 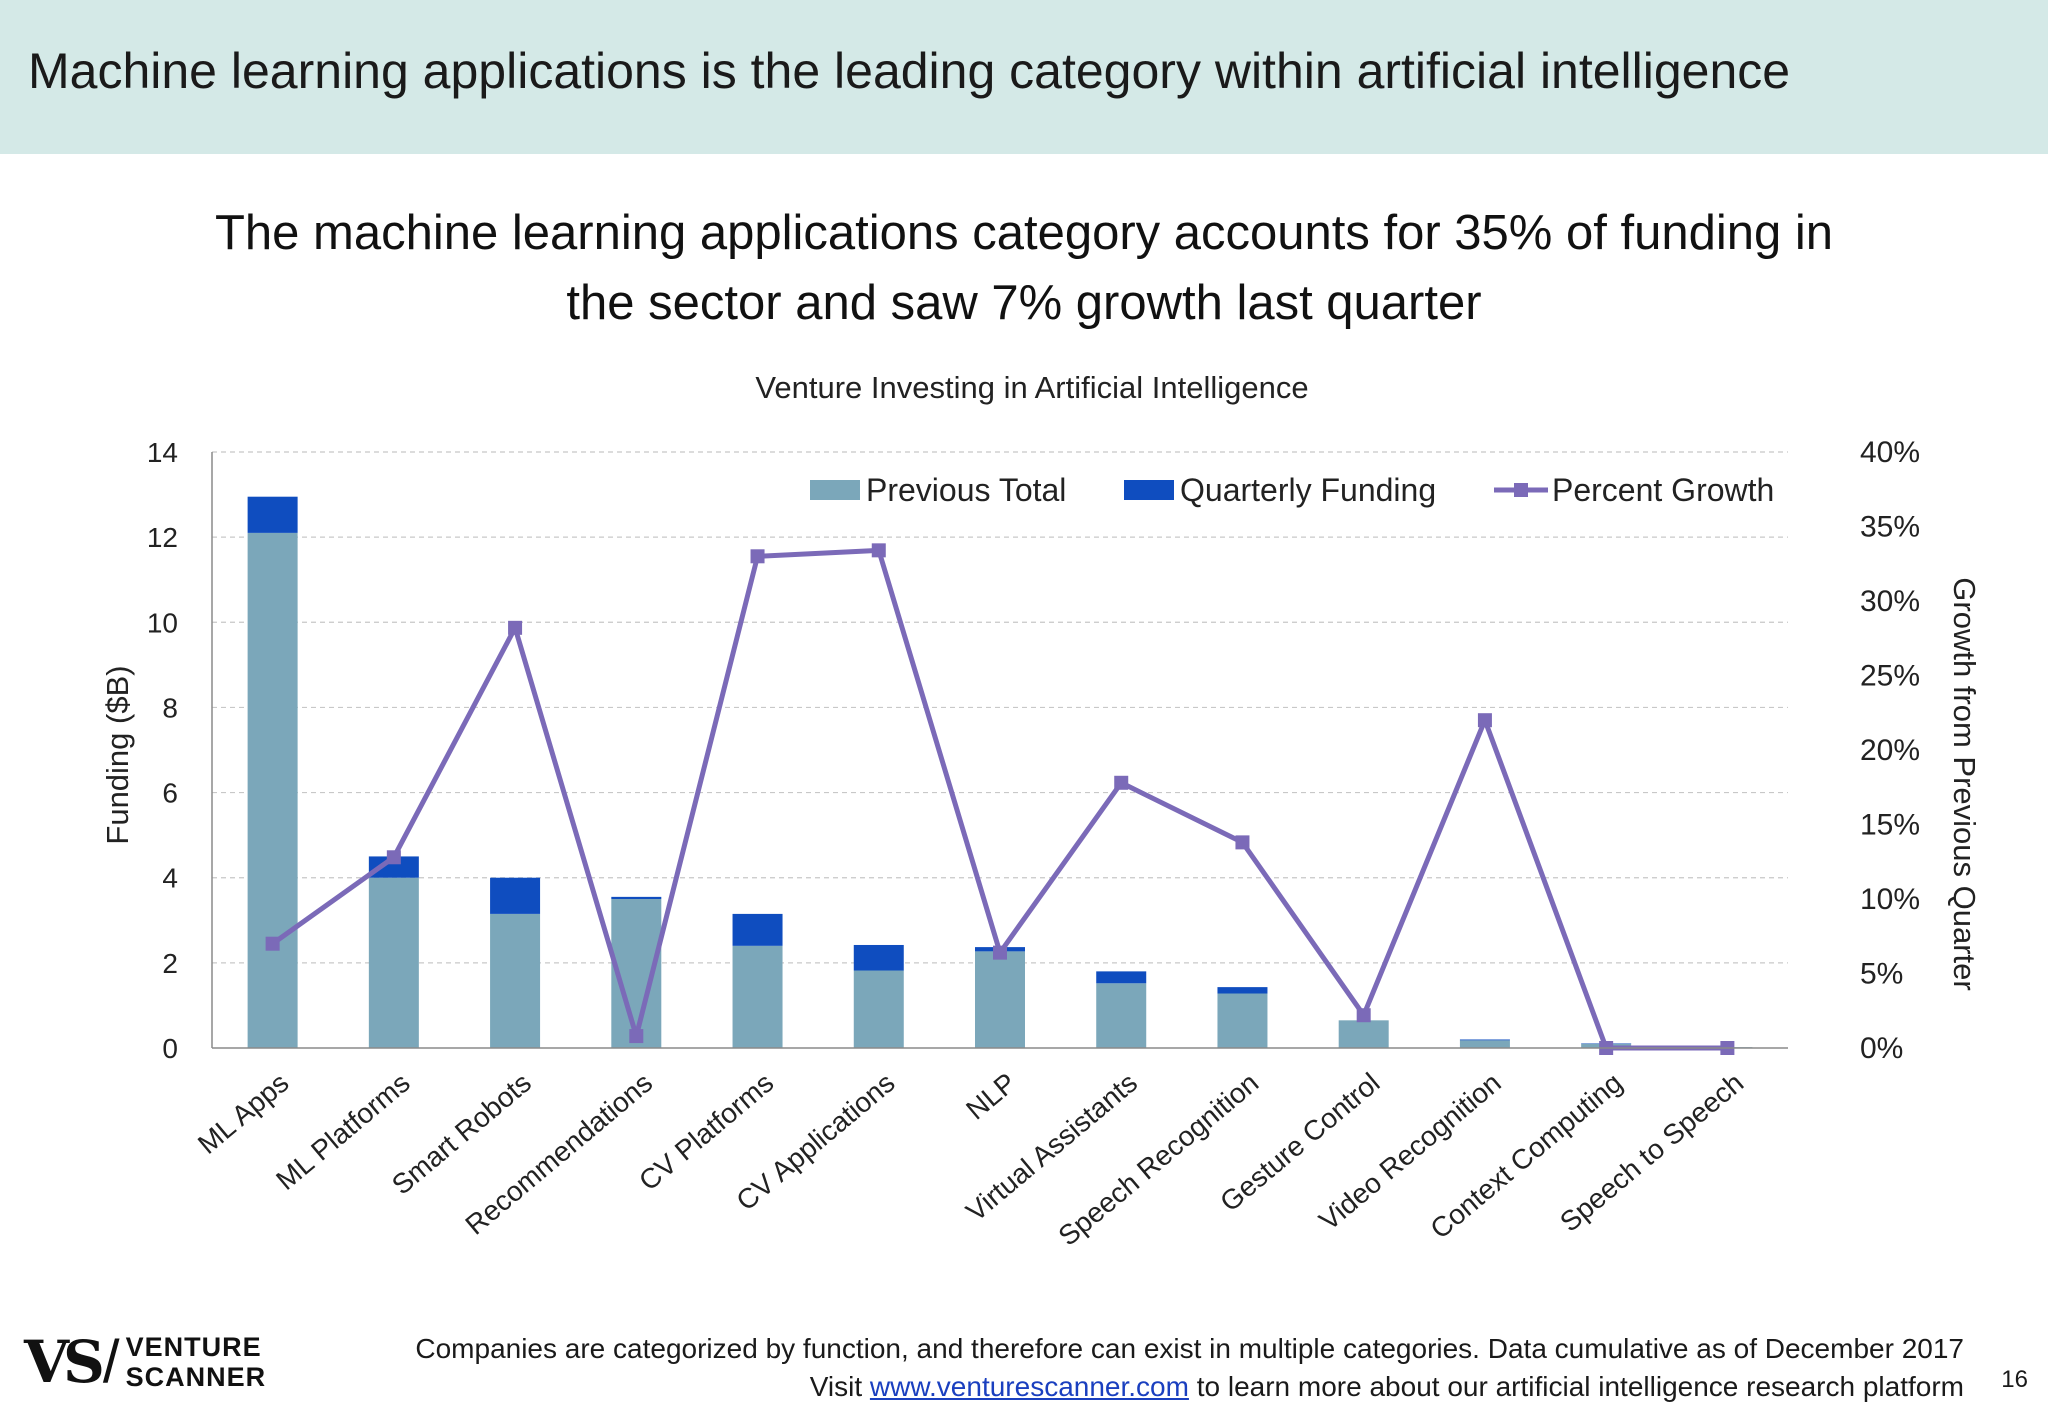 I want to click on logo-slash-icon: /, so click(x=111, y=1361).